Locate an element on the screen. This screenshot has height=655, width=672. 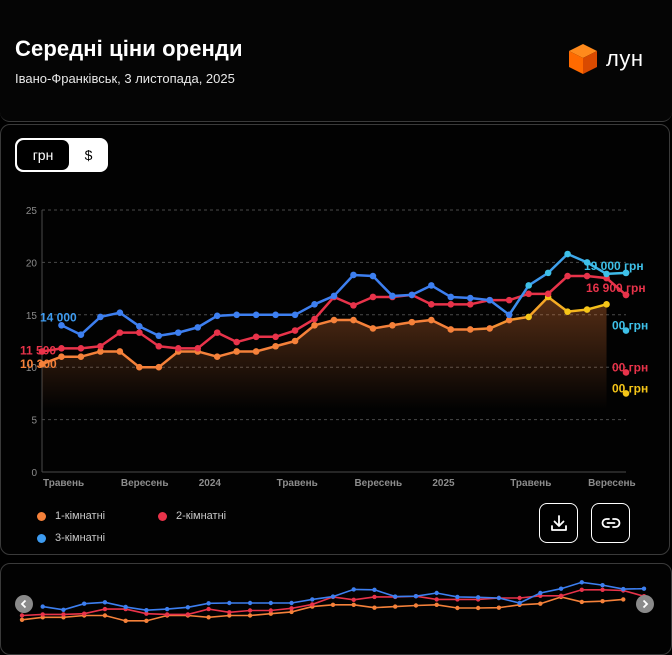
currency-option-usd: $ is located at coordinates (88, 155).